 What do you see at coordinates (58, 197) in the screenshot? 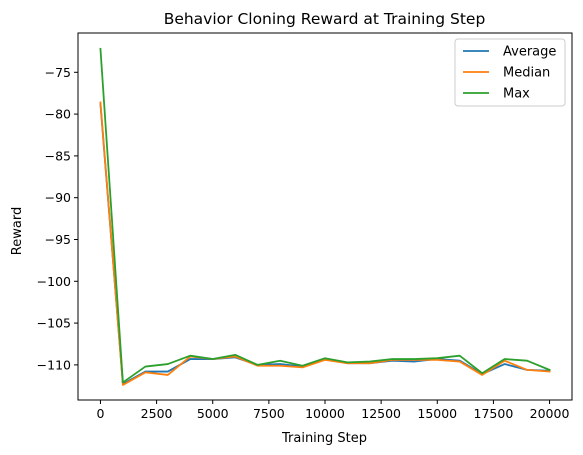
I see `y-tick-label: −90` at bounding box center [58, 197].